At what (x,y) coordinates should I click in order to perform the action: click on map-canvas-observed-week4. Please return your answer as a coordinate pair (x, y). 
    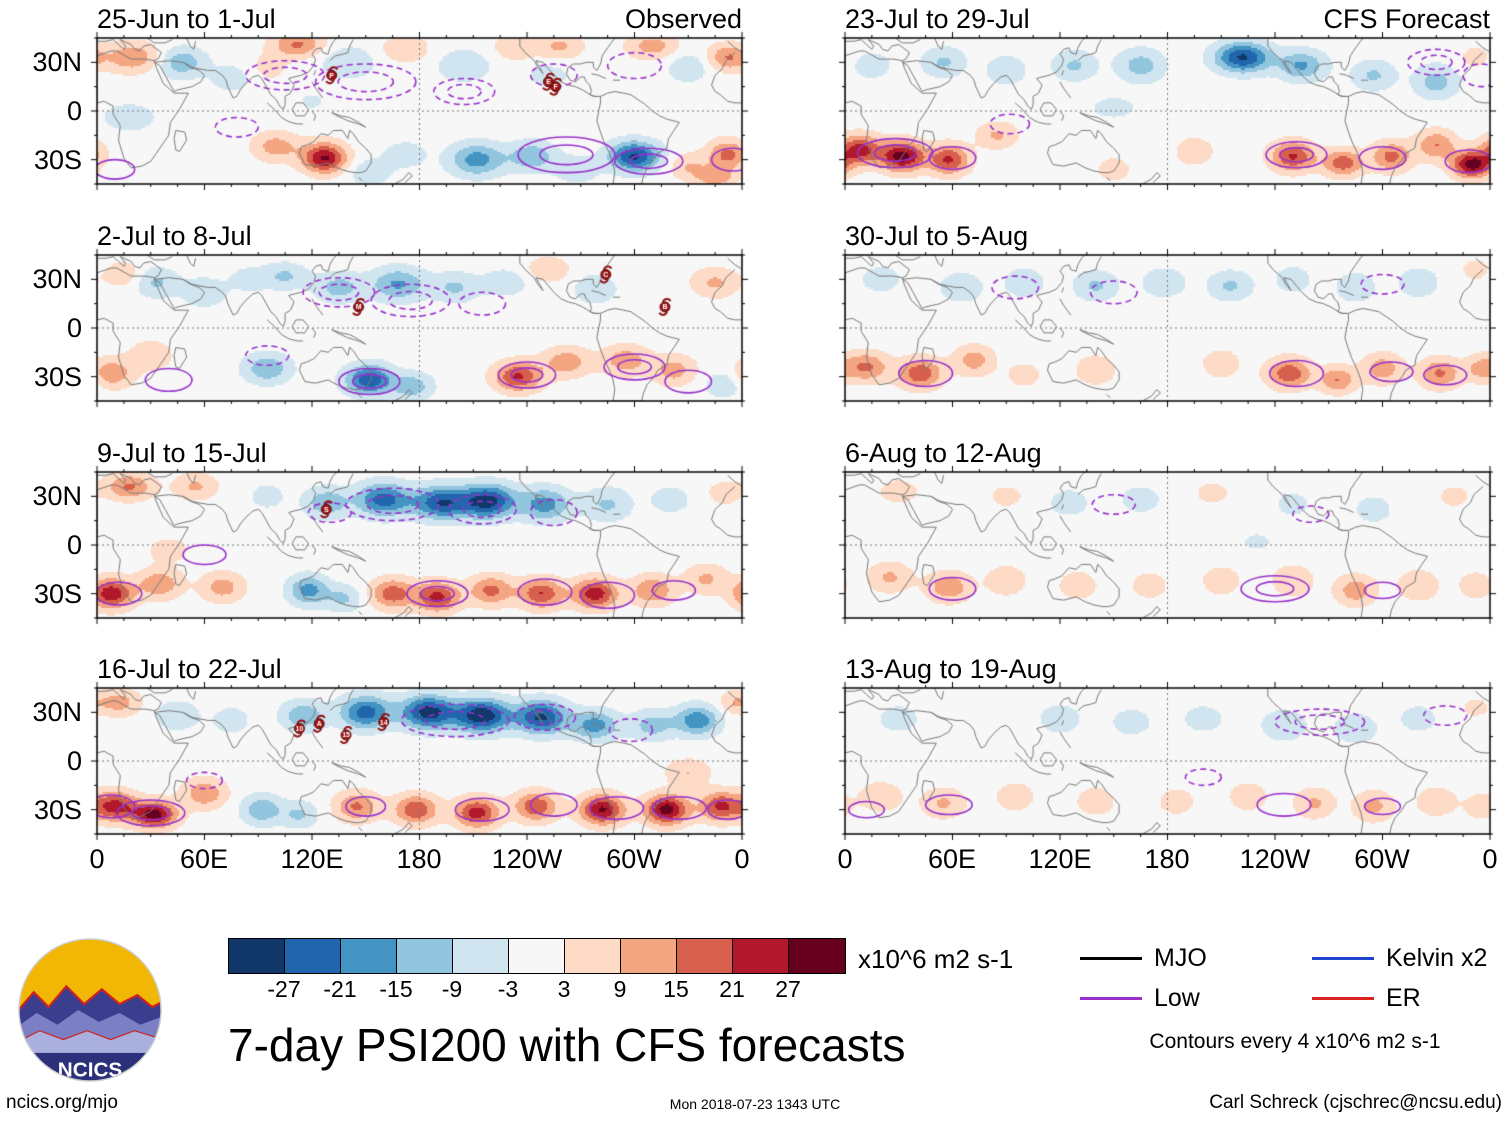
    Looking at the image, I should click on (419, 761).